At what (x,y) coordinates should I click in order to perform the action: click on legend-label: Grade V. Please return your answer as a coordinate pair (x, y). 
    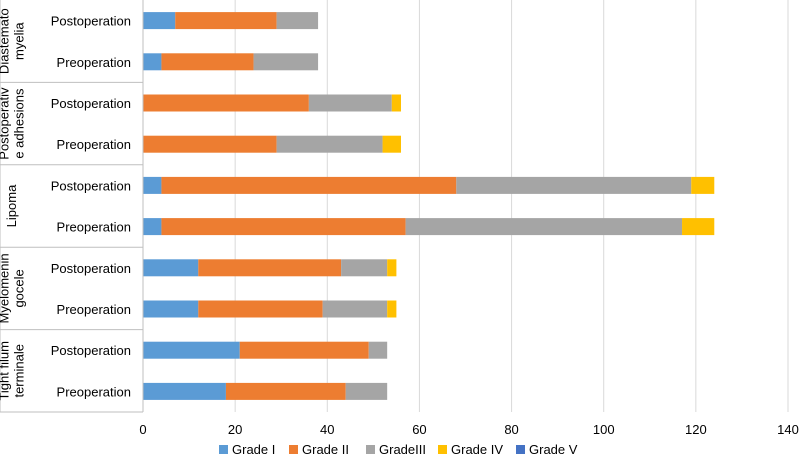
    Looking at the image, I should click on (553, 449).